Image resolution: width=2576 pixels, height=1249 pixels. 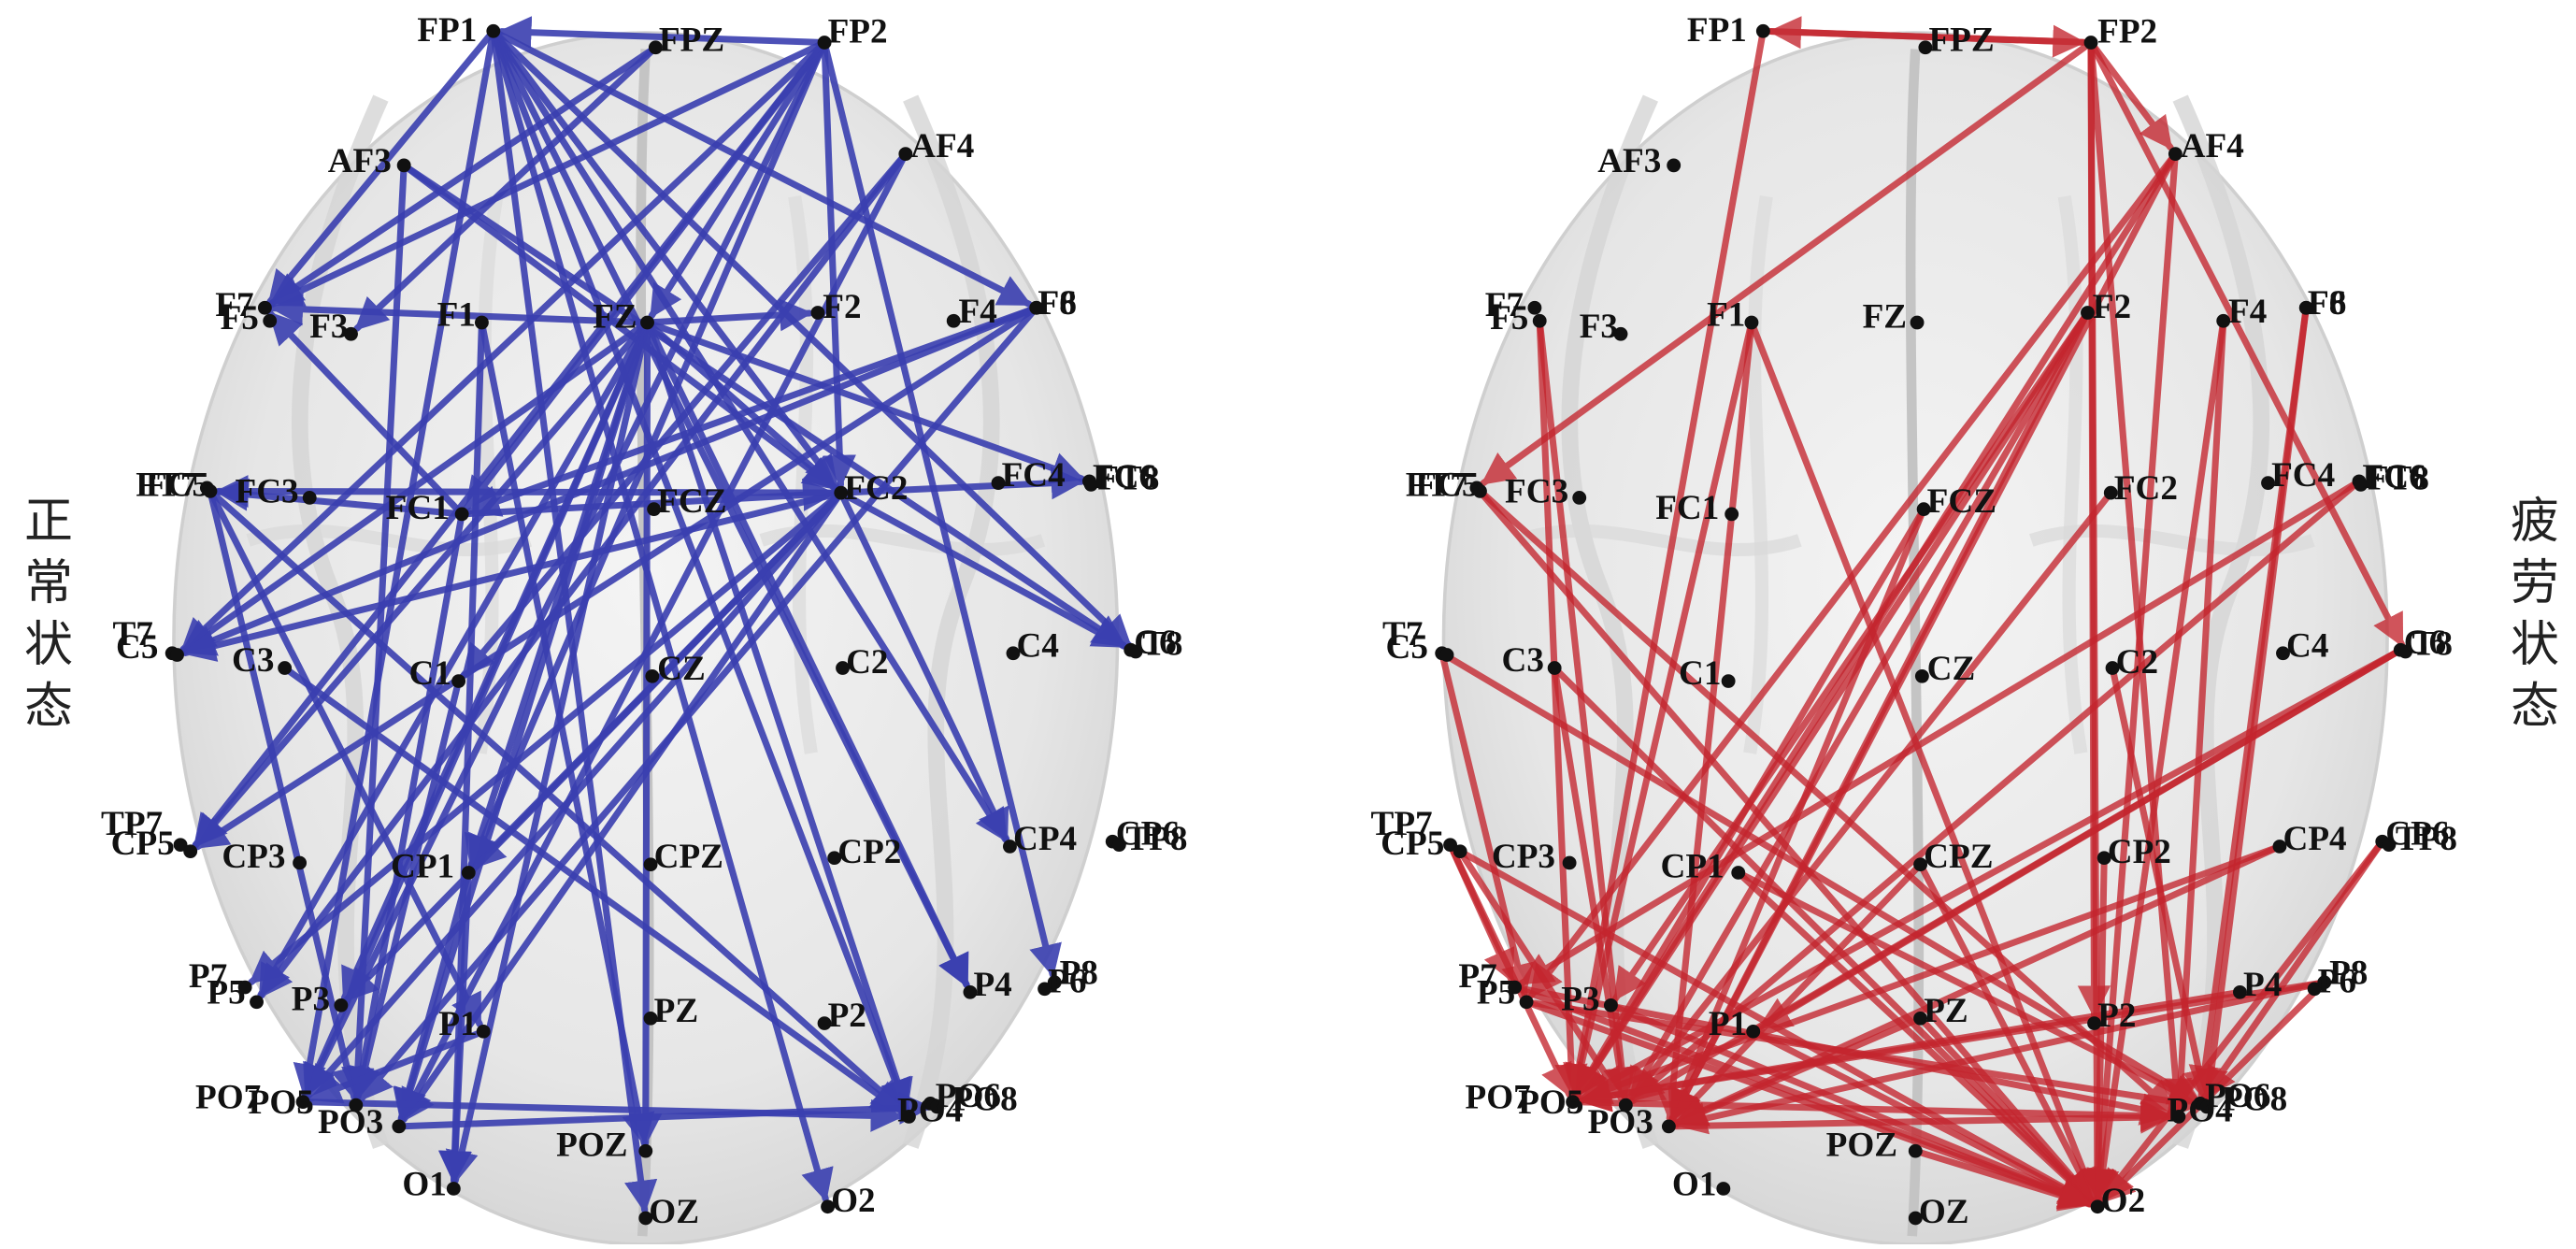 I want to click on electrode-dot-fp2, so click(x=824, y=43).